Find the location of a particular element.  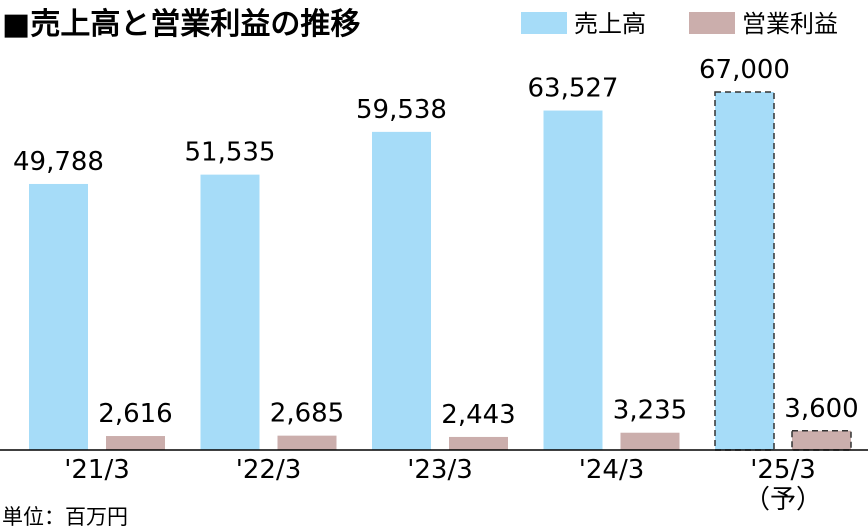

legend-label-0: 売上高 is located at coordinates (610, 24).